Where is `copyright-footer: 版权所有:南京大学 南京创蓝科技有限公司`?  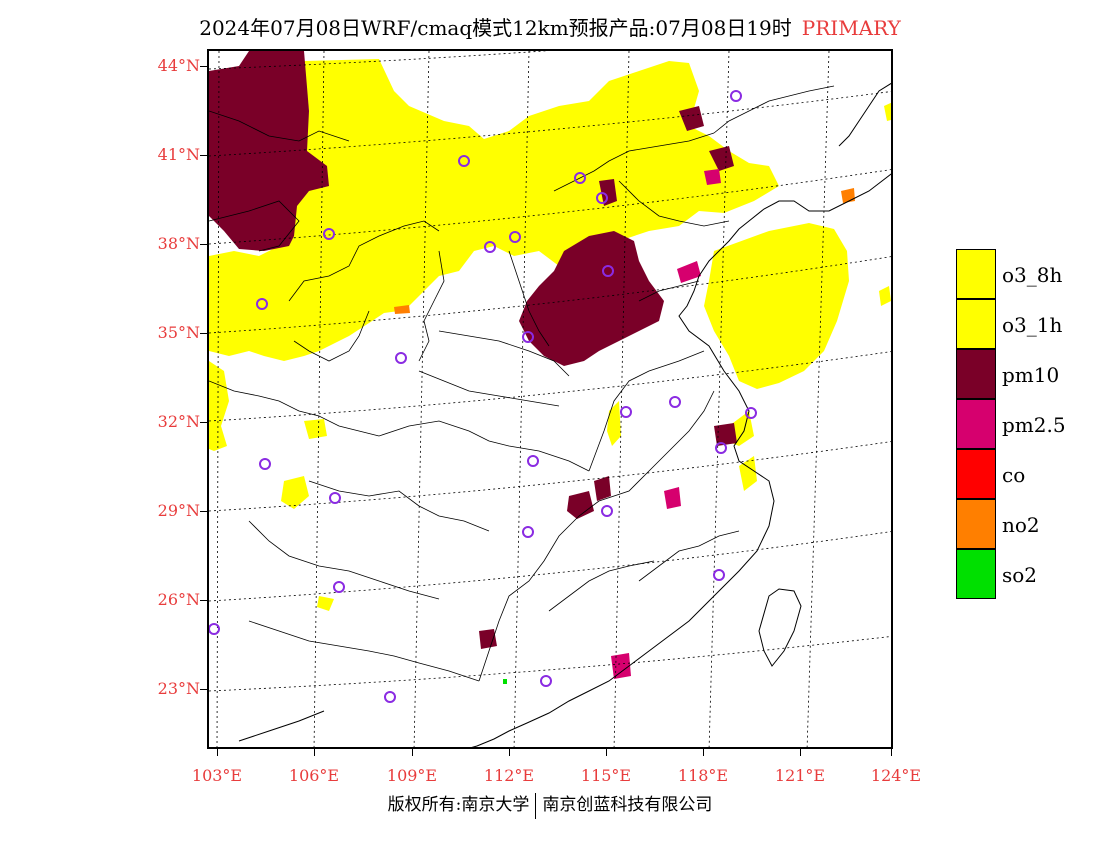
copyright-footer: 版权所有:南京大学 南京创蓝科技有限公司 is located at coordinates (550, 804).